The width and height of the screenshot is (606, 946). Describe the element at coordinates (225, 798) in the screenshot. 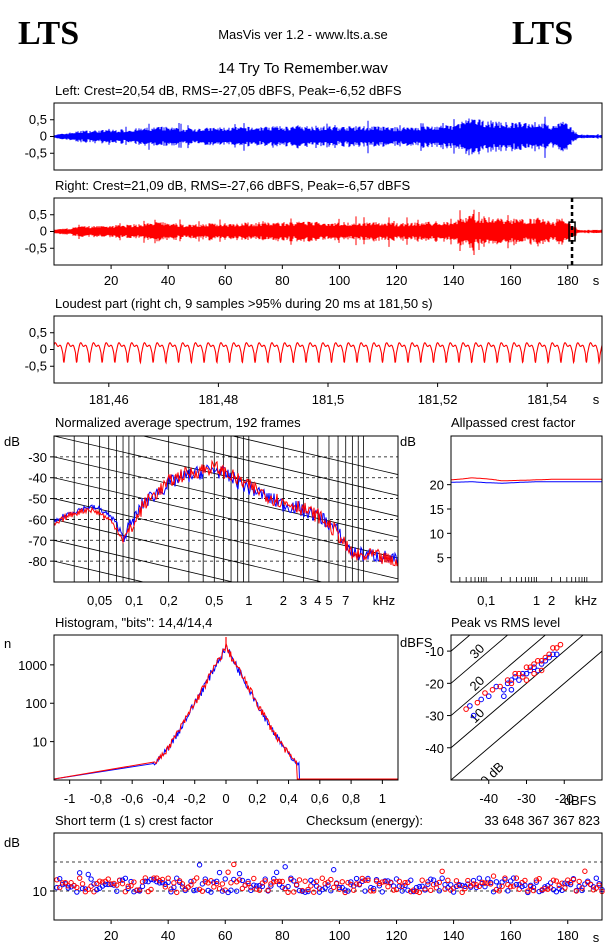

I see `histogram-xtick-label: 0` at that location.